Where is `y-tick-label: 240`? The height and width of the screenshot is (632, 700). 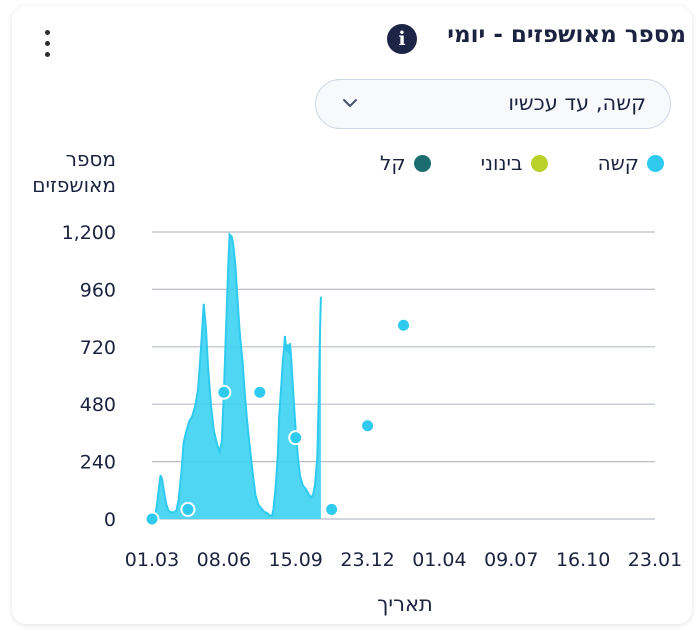 y-tick-label: 240 is located at coordinates (98, 463).